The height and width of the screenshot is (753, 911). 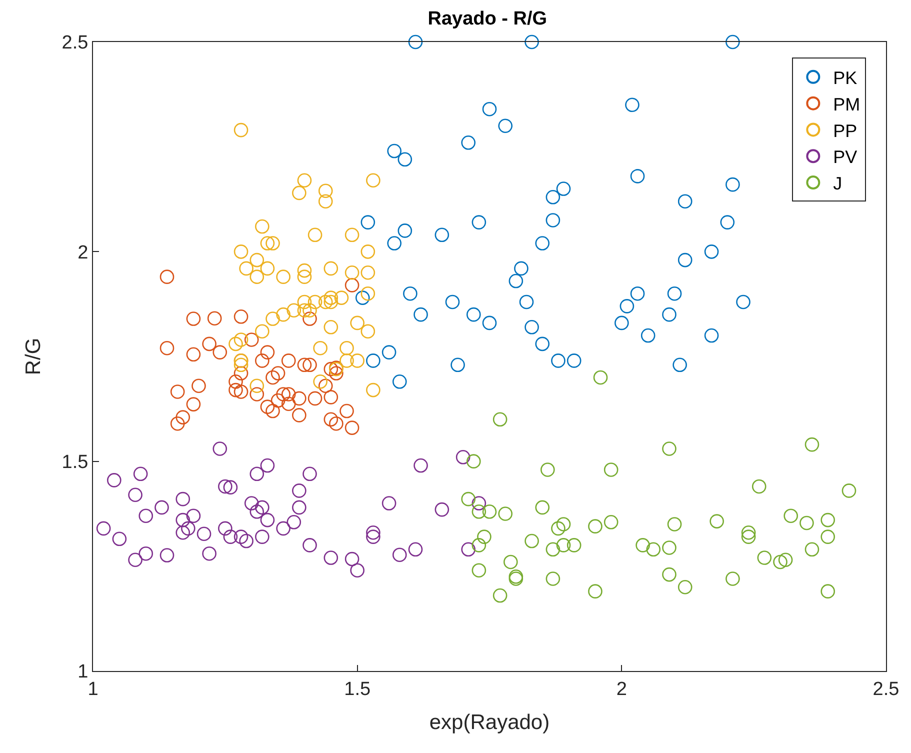 What do you see at coordinates (488, 19) in the screenshot?
I see `chart-title: Rayado - R/G` at bounding box center [488, 19].